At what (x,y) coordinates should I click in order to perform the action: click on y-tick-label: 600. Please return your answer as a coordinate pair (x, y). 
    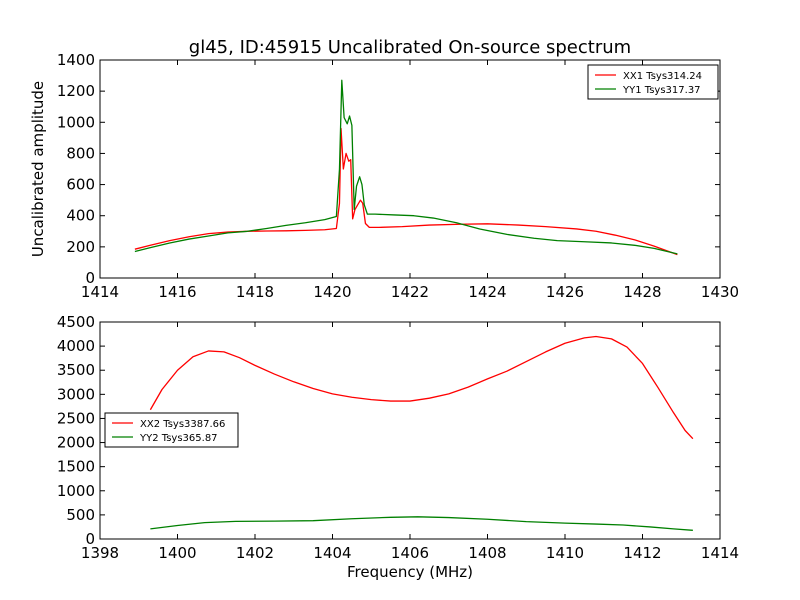
    Looking at the image, I should click on (80, 185).